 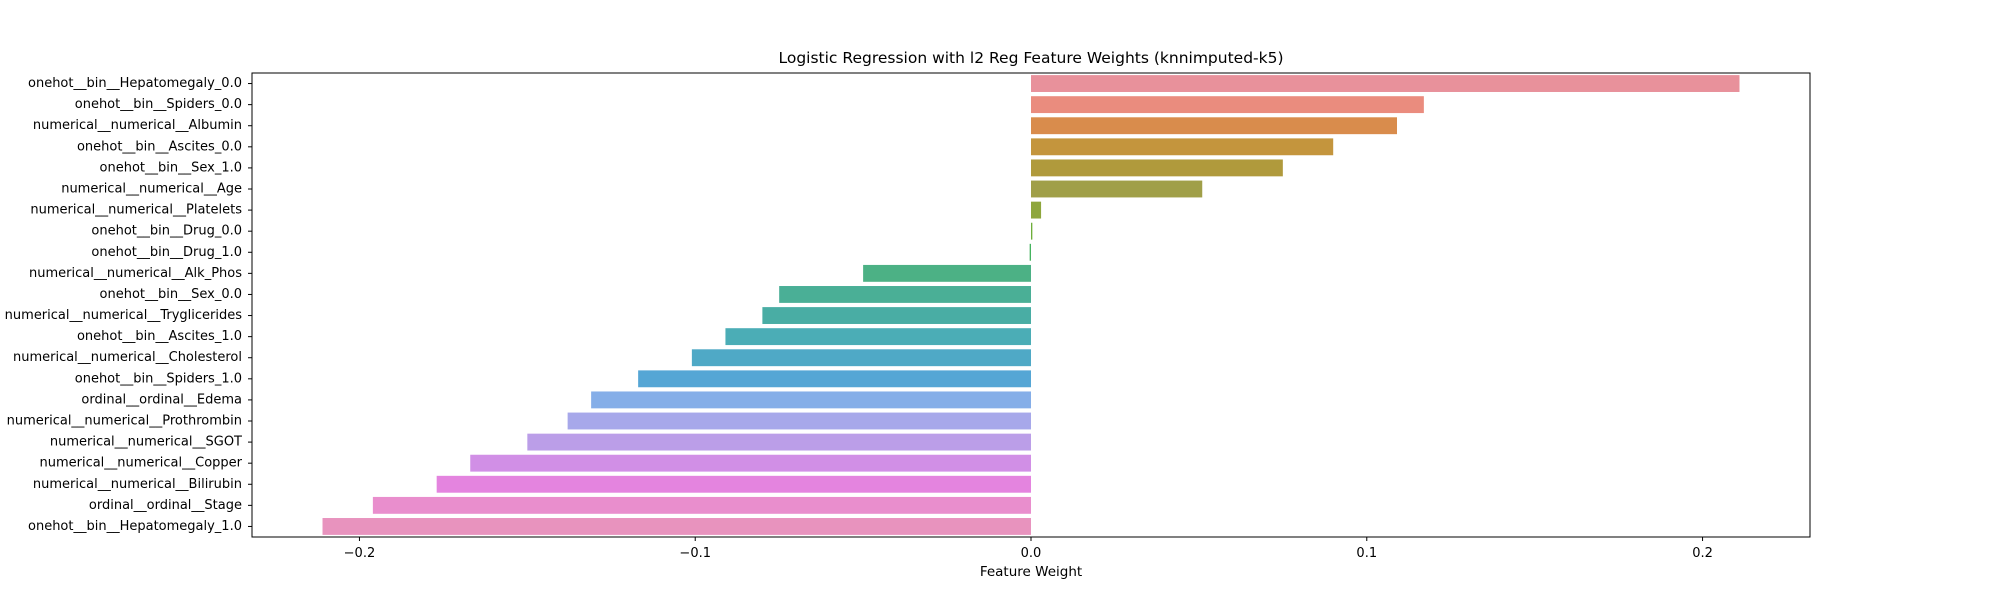 I want to click on x-tick-label: 0.1, so click(x=1366, y=553).